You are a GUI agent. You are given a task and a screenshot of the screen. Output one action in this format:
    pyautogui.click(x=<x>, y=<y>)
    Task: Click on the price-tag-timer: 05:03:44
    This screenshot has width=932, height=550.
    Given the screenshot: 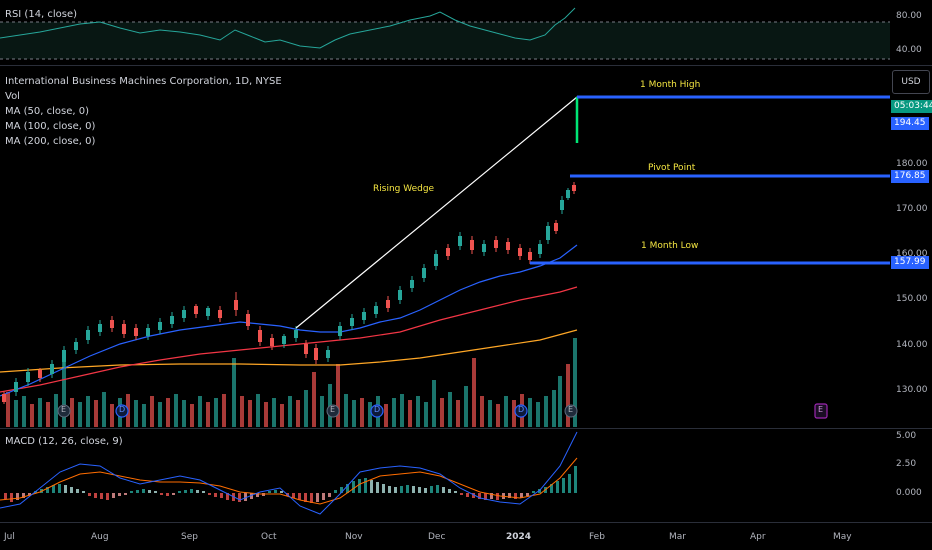 What is the action you would take?
    pyautogui.click(x=911, y=106)
    